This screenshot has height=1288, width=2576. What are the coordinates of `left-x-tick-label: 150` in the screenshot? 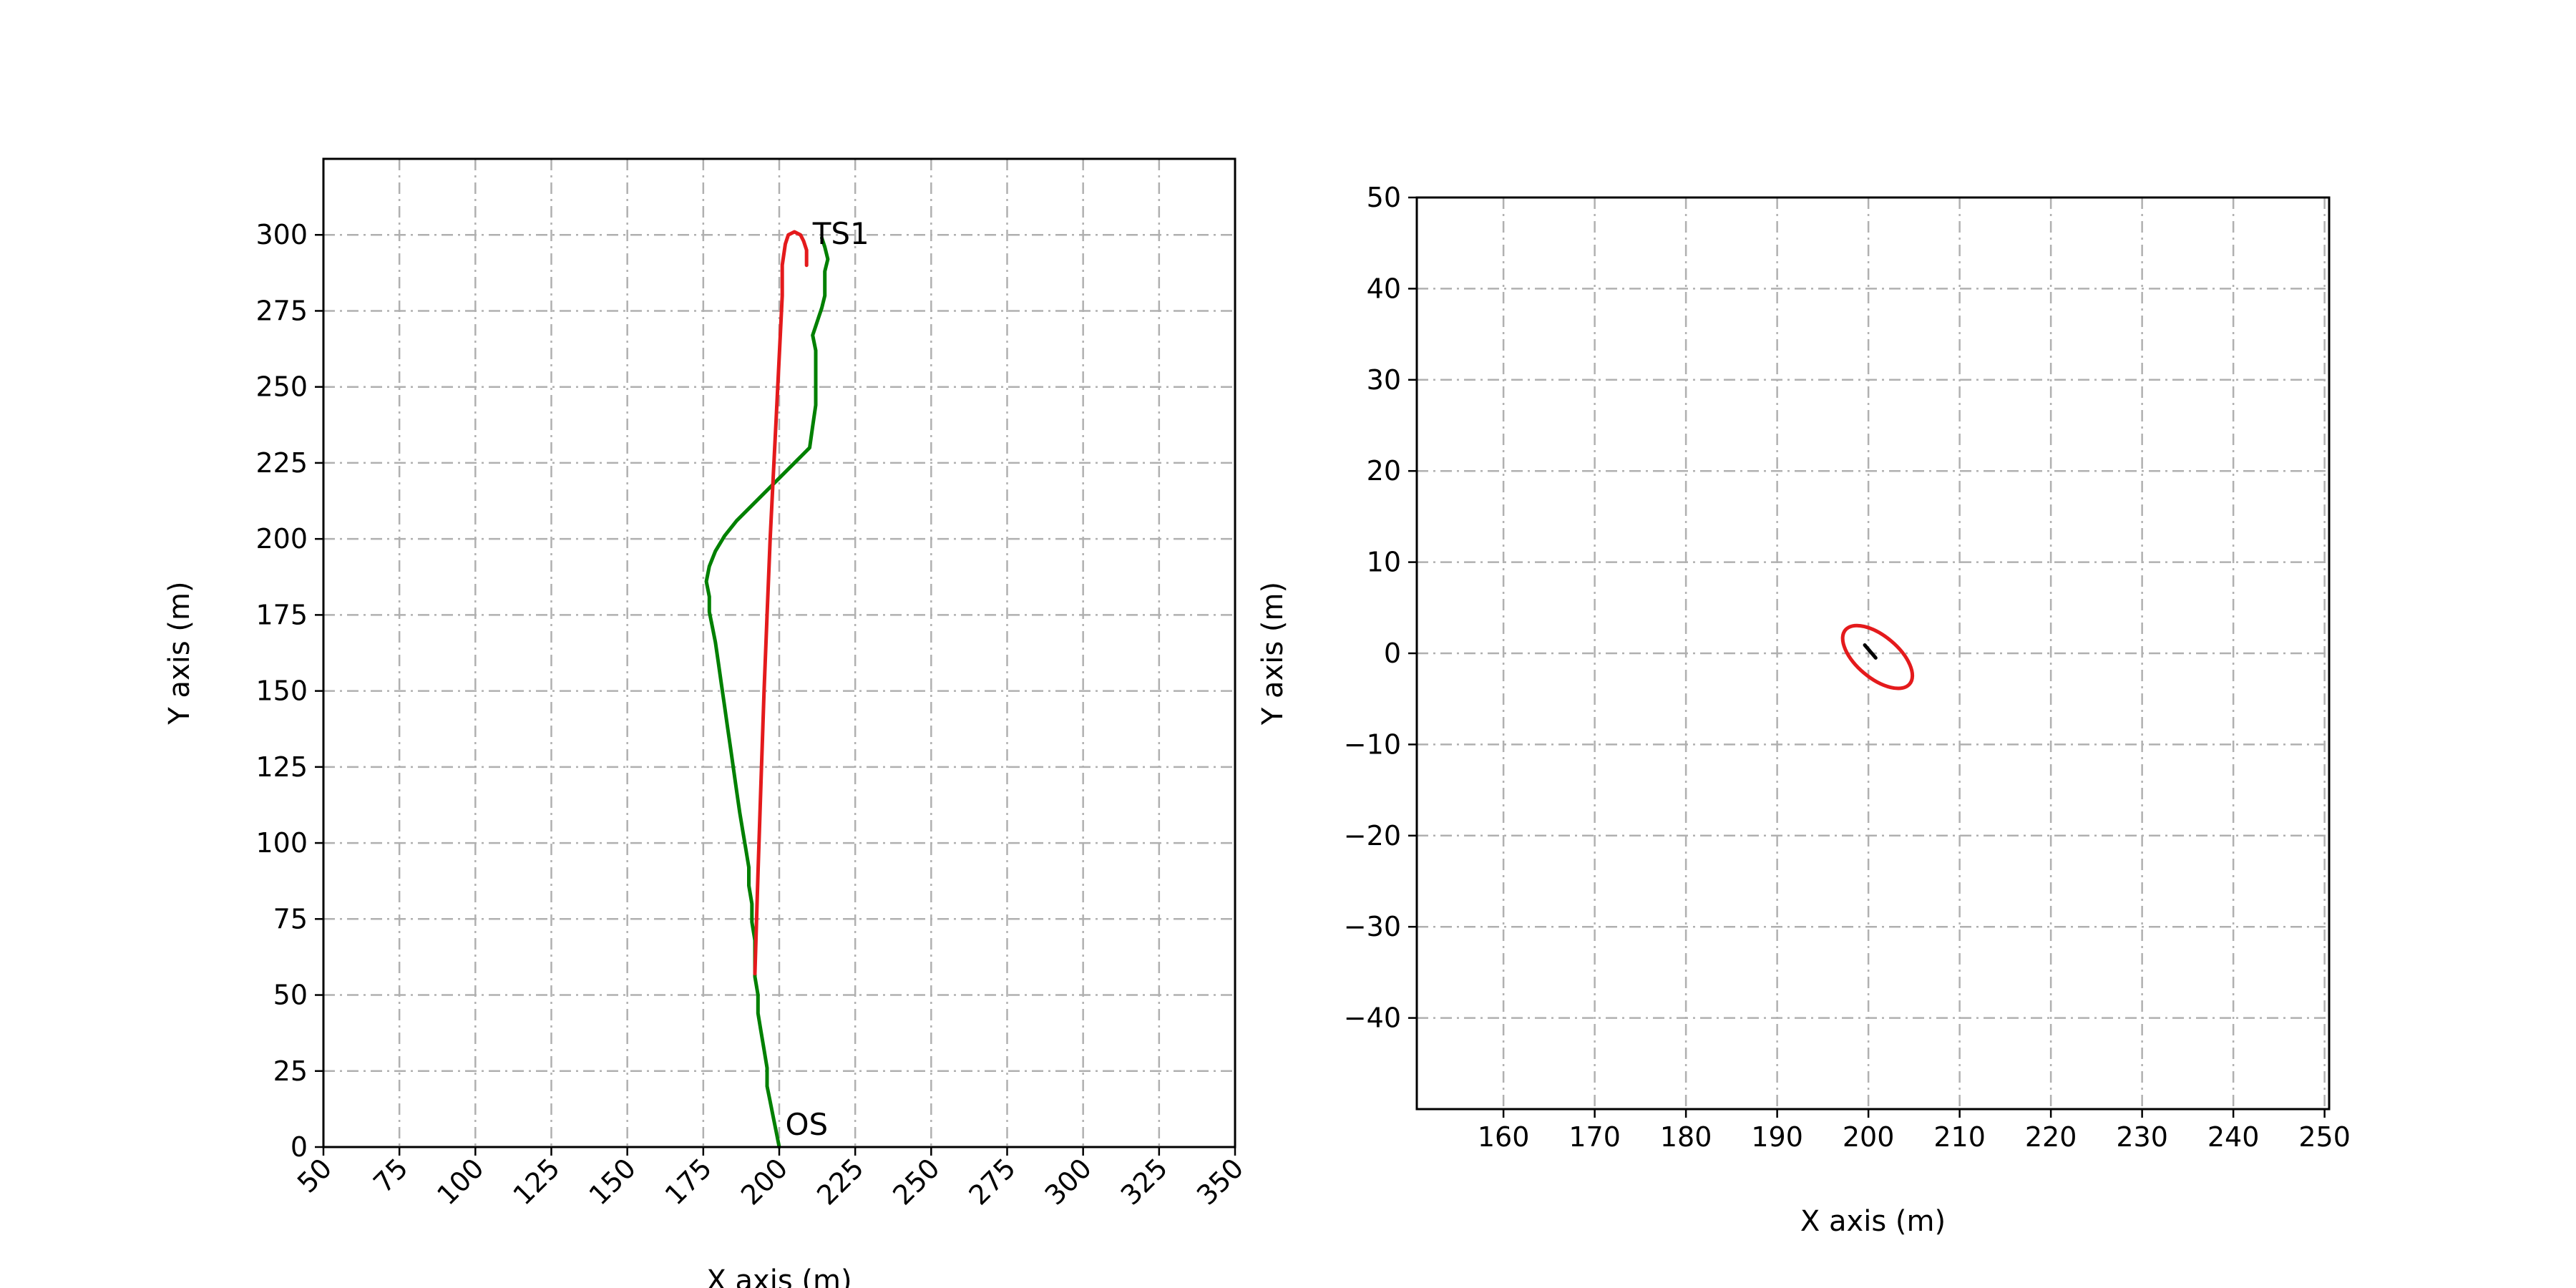 It's located at (612, 1181).